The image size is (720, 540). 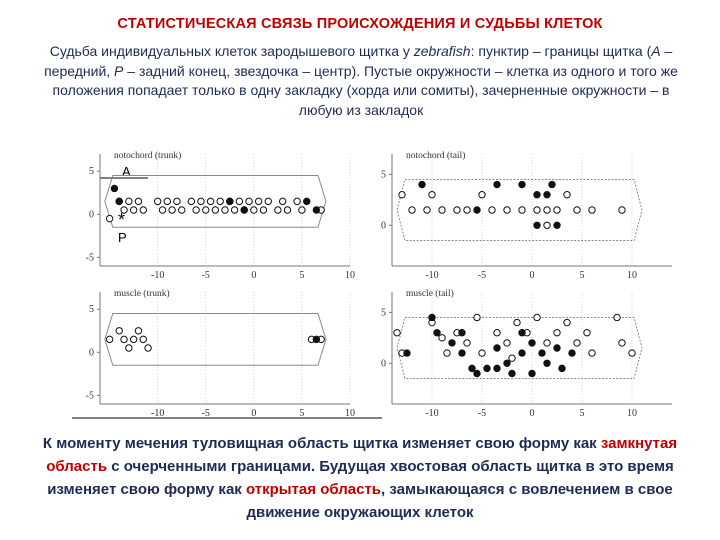 What do you see at coordinates (561, 51) in the screenshot?
I see `intro-text-2: : пунктир – границы щитка (` at bounding box center [561, 51].